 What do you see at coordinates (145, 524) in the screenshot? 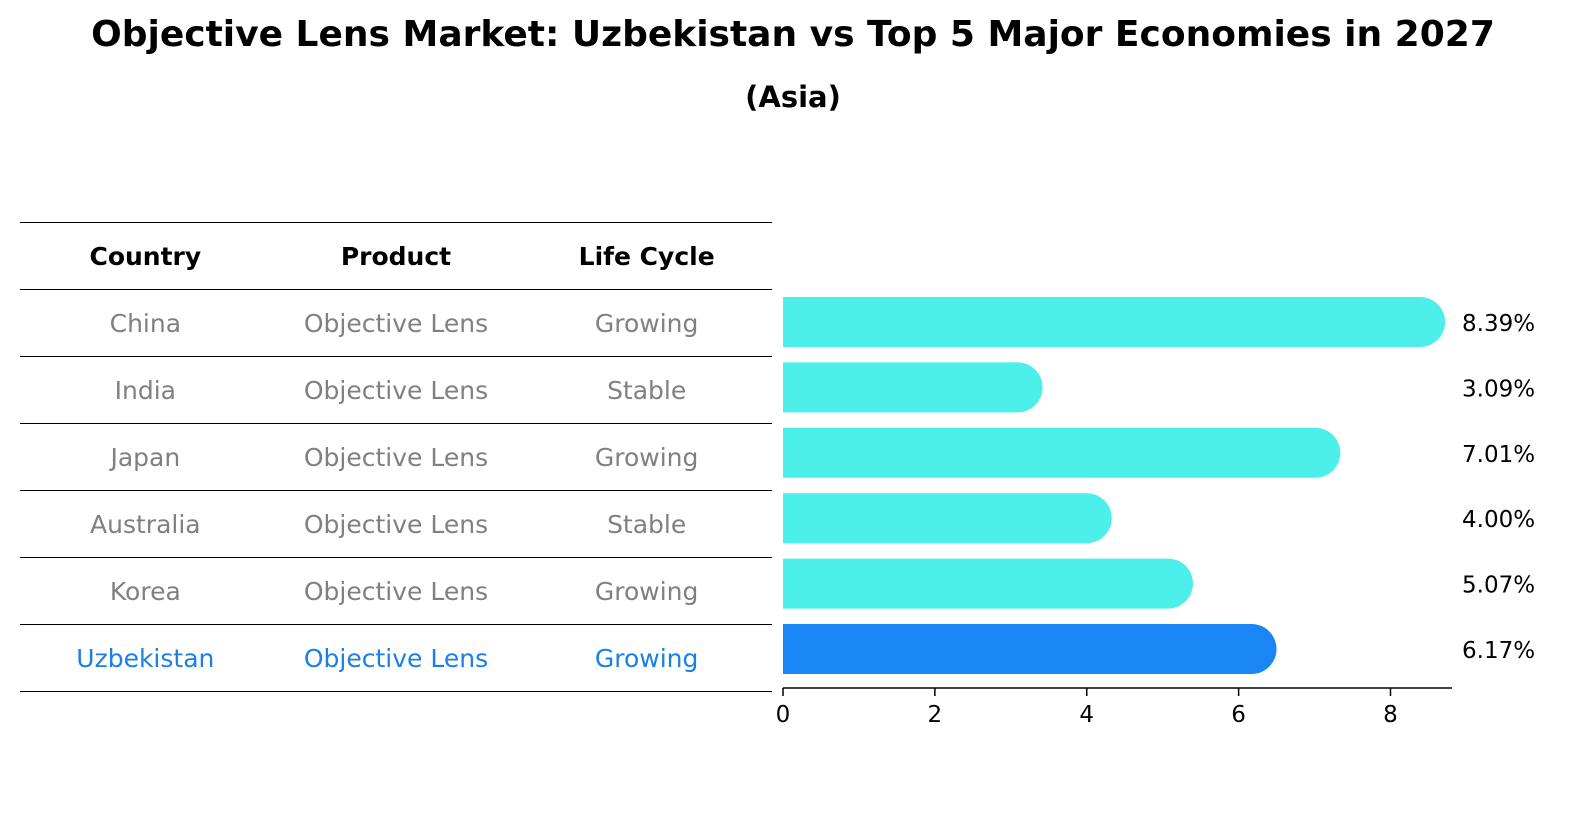
I see `cell-country: Australia` at bounding box center [145, 524].